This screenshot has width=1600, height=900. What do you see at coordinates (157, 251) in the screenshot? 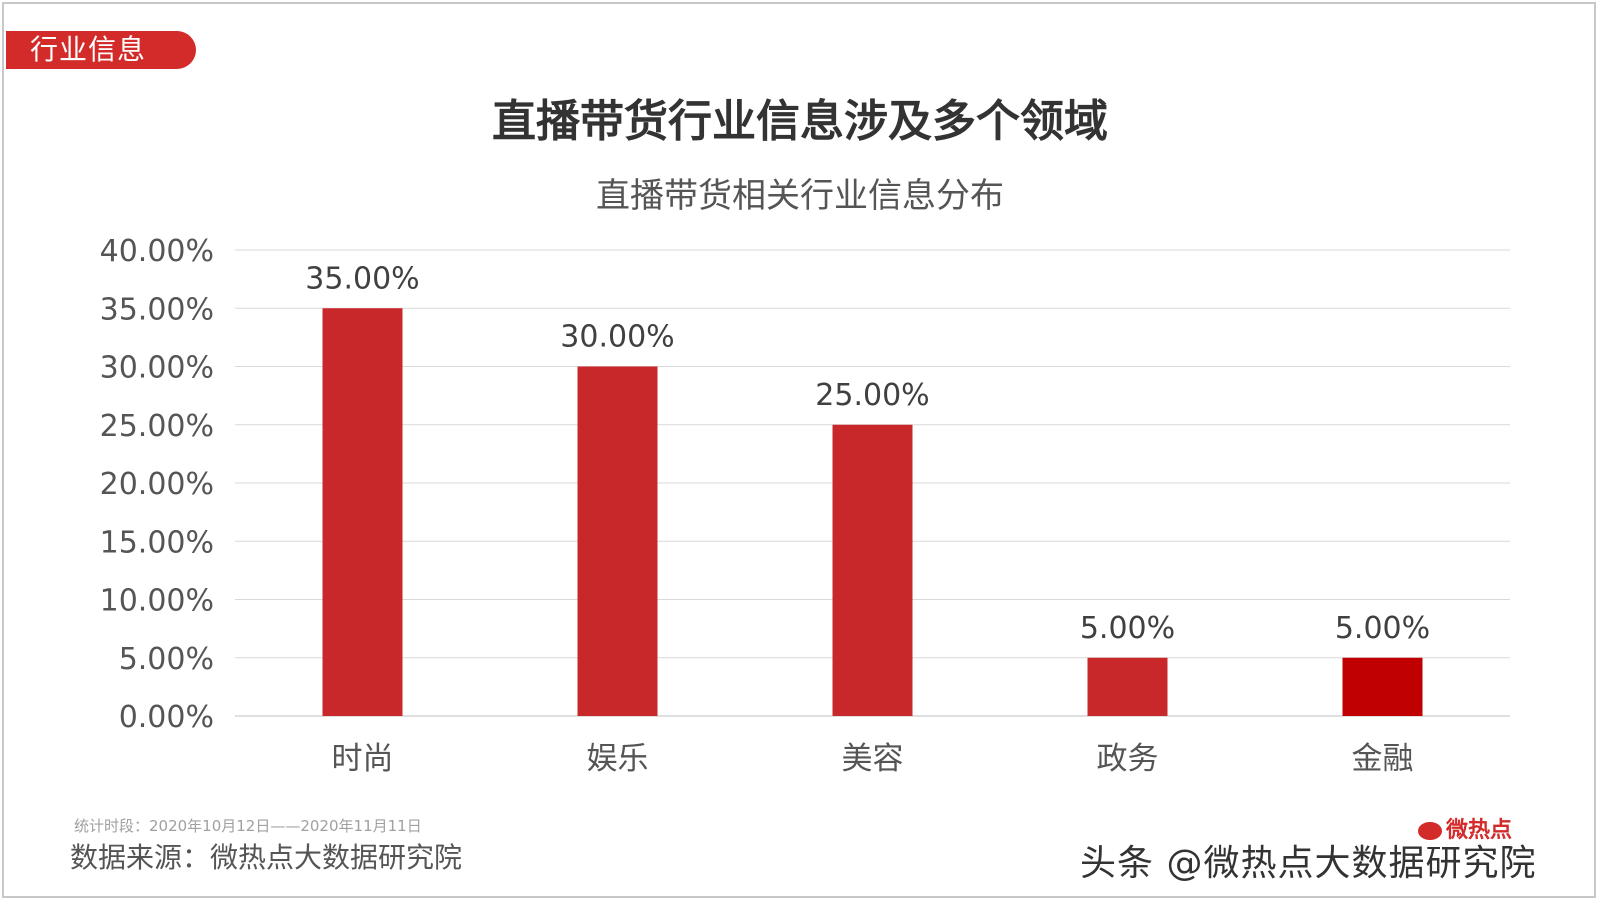
I see `y-tick-label: 40.00%` at bounding box center [157, 251].